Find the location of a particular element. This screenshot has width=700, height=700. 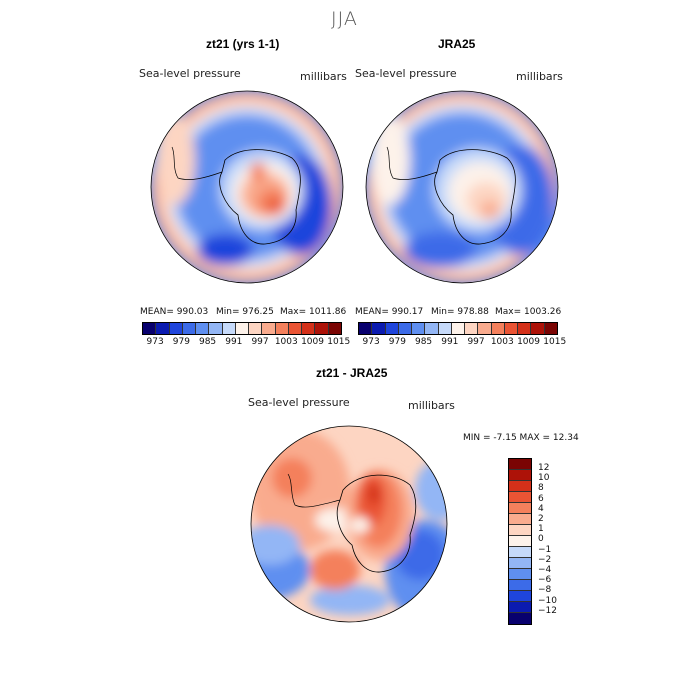

map-difference is located at coordinates (349, 524).